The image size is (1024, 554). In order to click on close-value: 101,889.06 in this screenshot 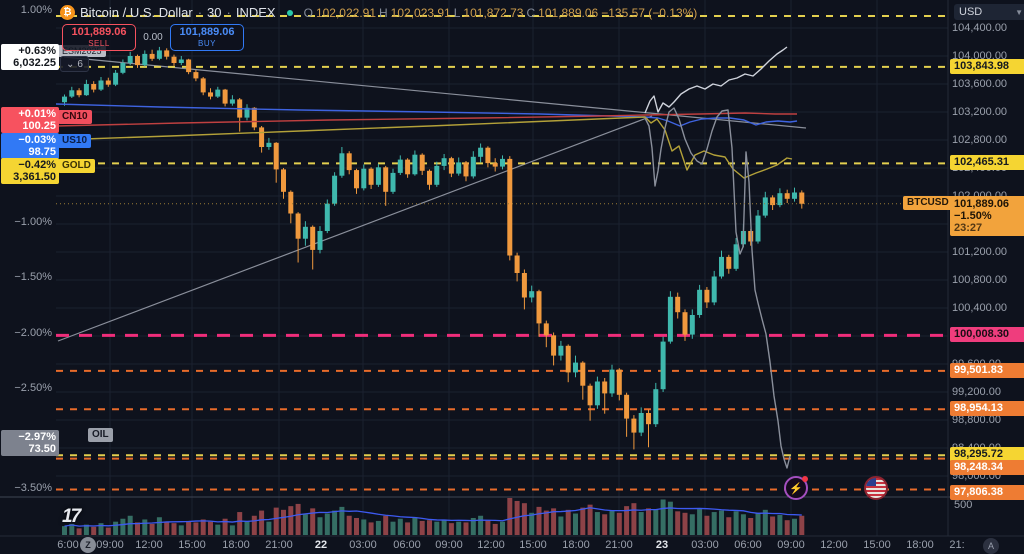, I will do `click(568, 12)`.